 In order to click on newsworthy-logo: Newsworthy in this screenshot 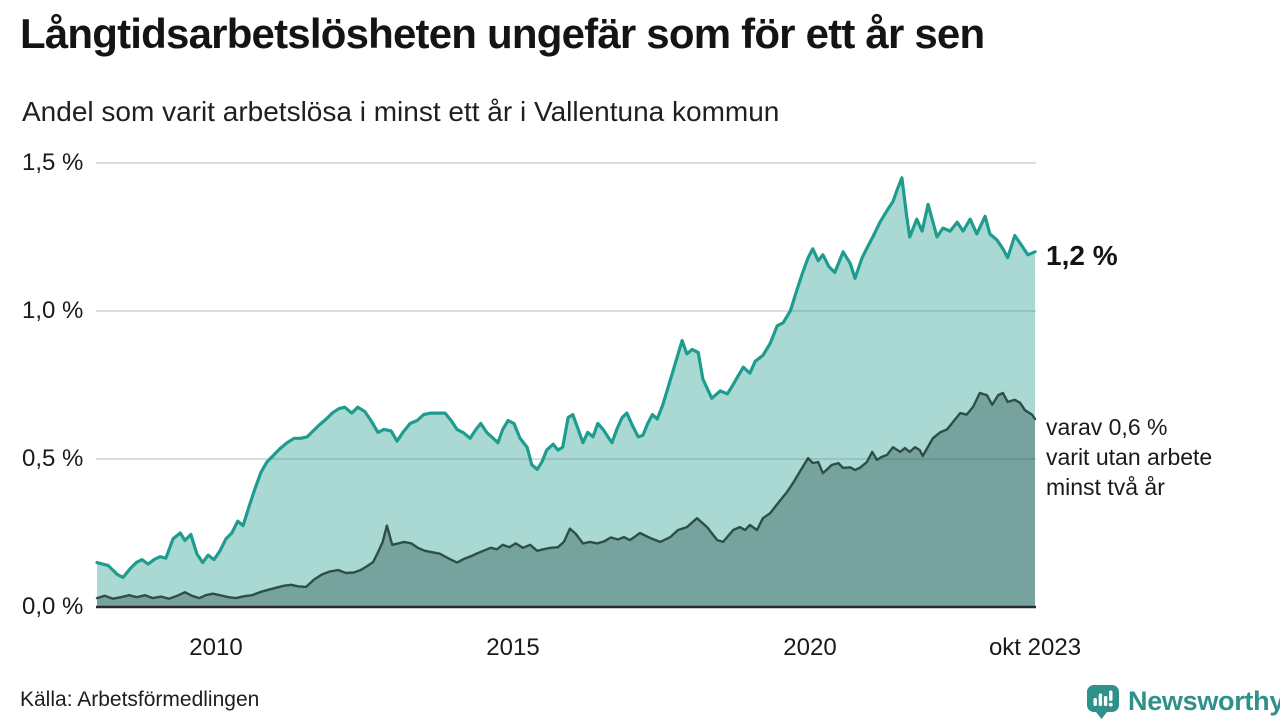, I will do `click(1182, 701)`.